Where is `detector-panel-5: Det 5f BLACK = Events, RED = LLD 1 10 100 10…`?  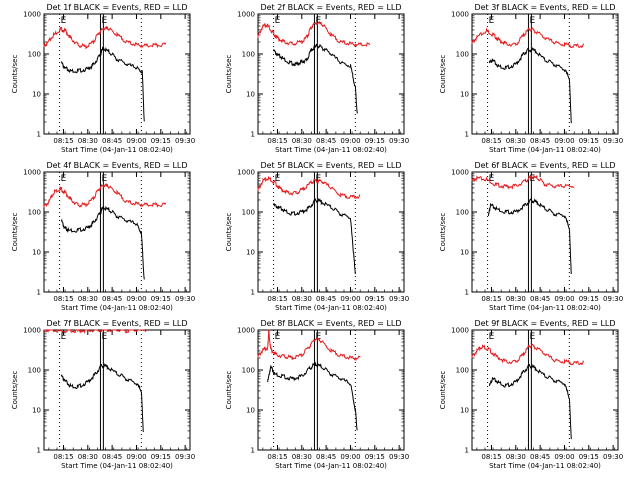 detector-panel-5: Det 5f BLACK = Events, RED = LLD 1 10 100 10… is located at coordinates (317, 236).